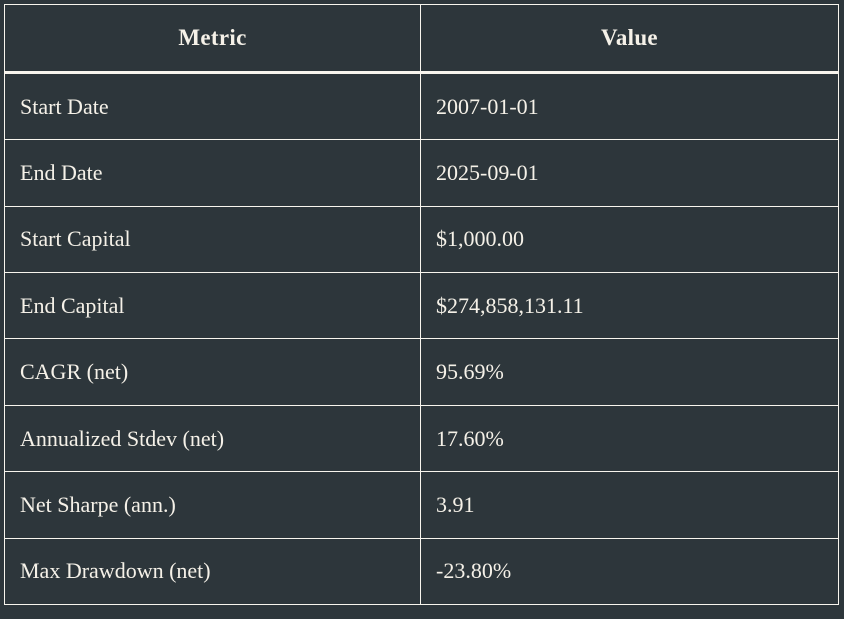 The image size is (844, 619). Describe the element at coordinates (212, 173) in the screenshot. I see `metric-cell: End Date` at that location.